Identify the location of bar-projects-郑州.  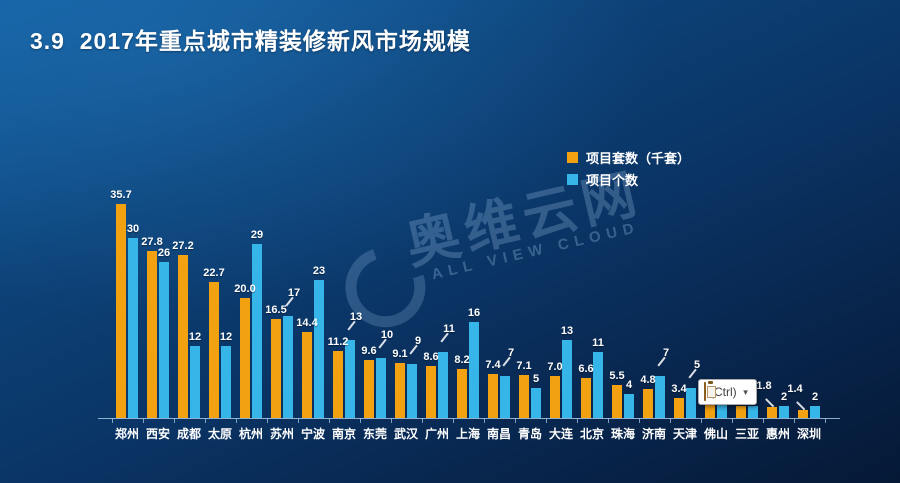
(133, 328).